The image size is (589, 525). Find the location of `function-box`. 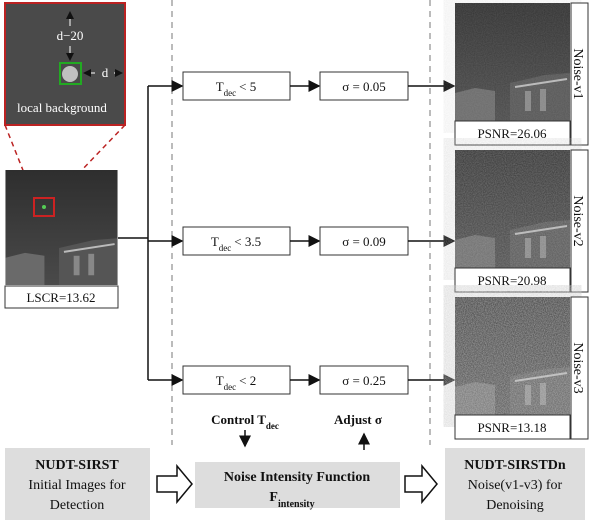

function-box is located at coordinates (297, 485).